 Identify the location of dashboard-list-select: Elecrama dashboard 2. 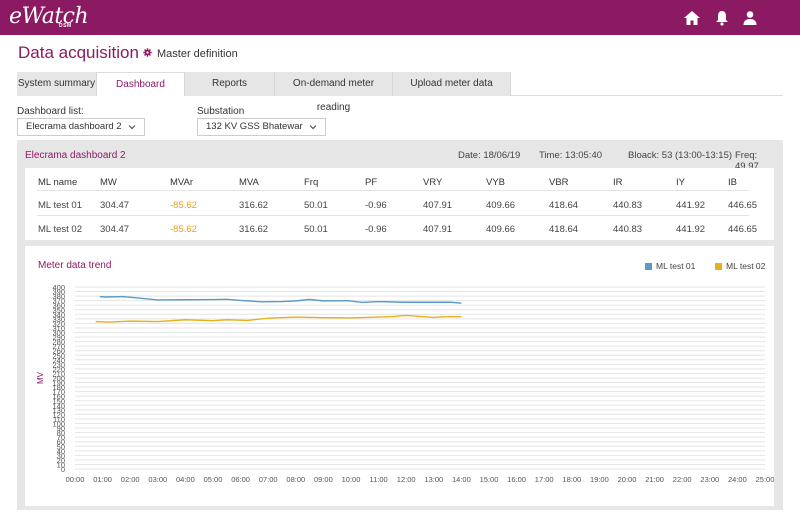
(81, 127).